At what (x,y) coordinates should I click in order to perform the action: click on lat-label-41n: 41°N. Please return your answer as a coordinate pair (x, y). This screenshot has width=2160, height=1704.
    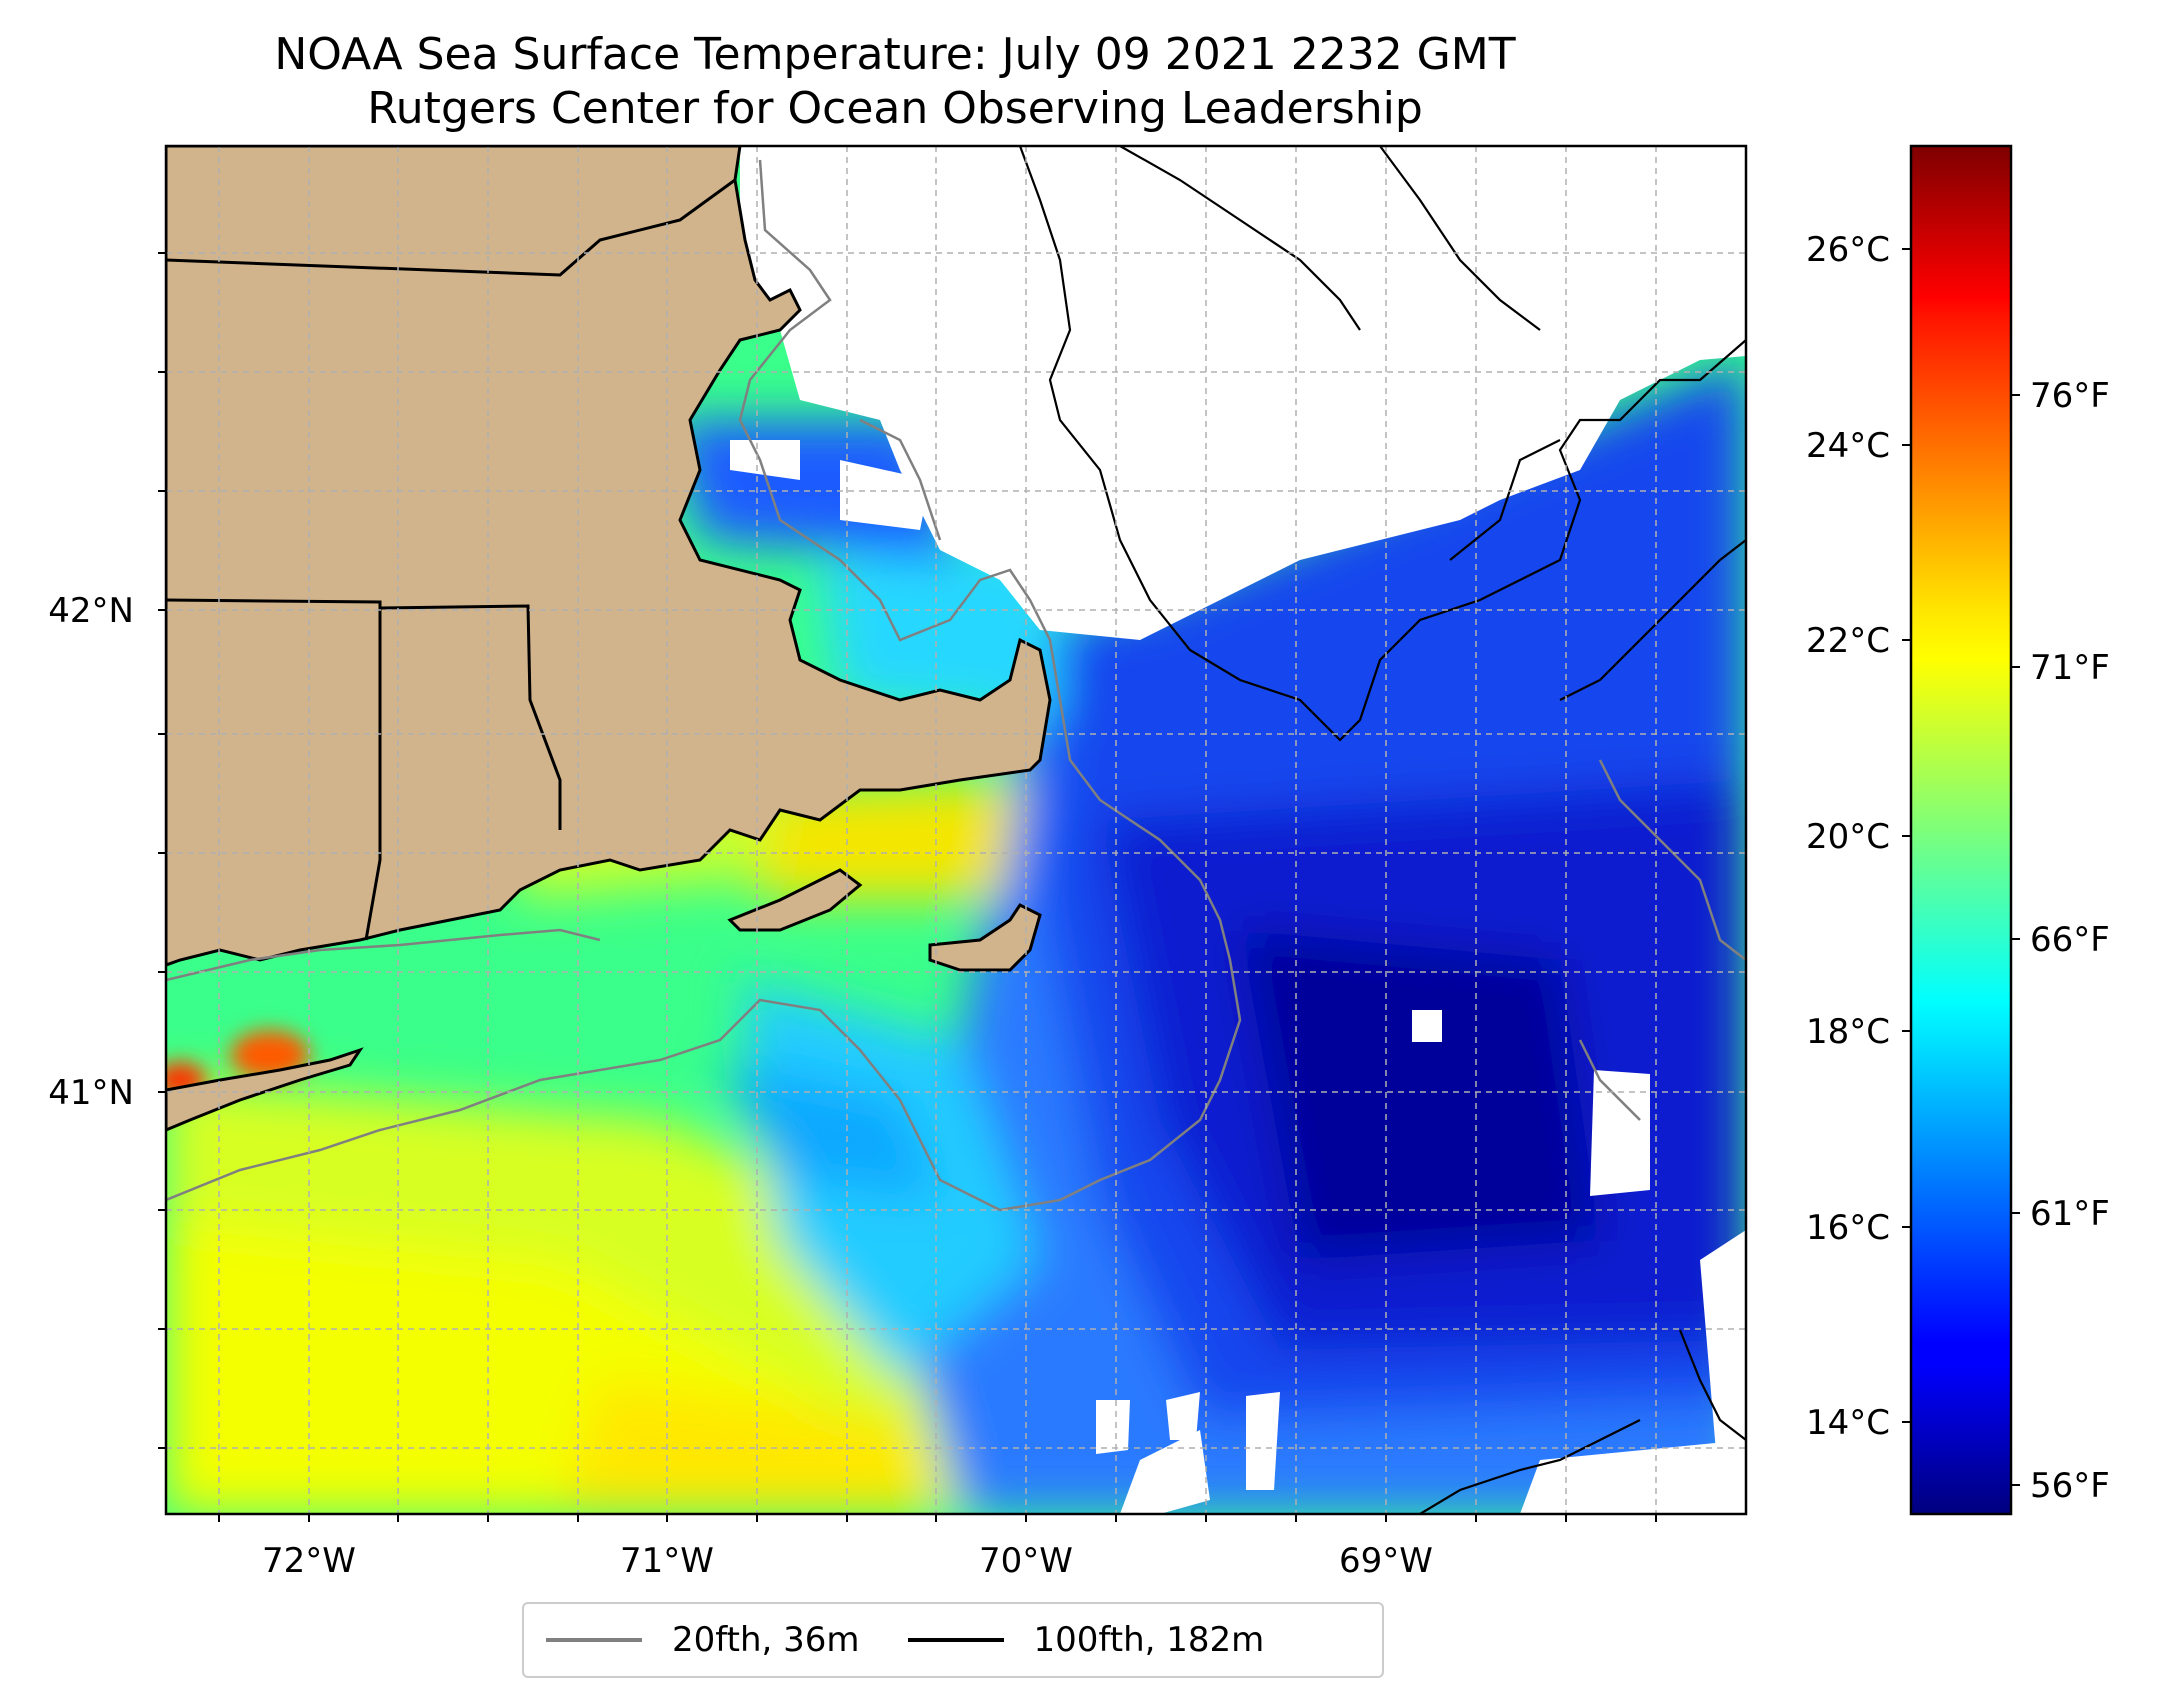
    Looking at the image, I should click on (91, 1093).